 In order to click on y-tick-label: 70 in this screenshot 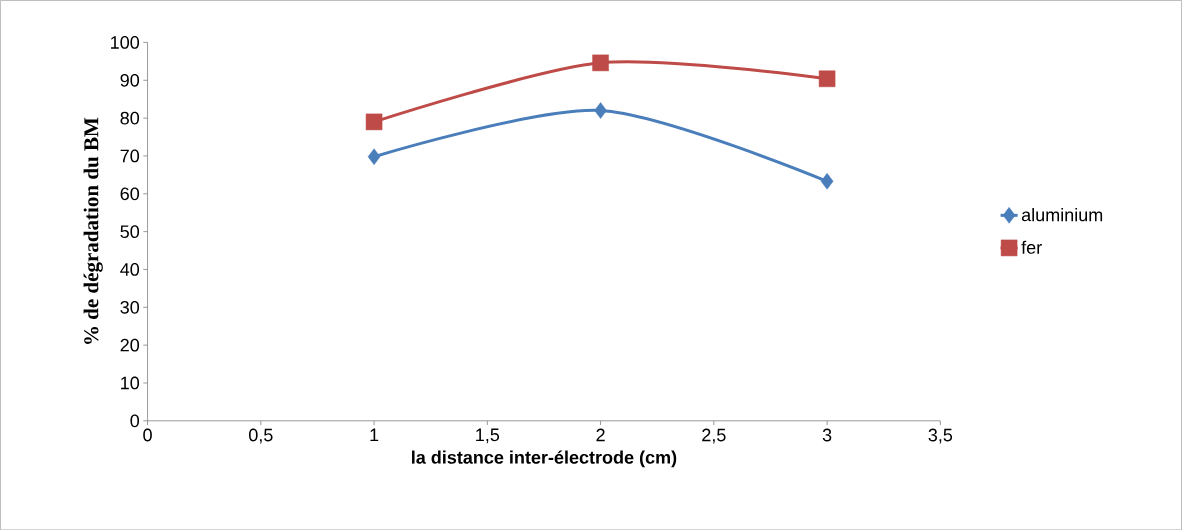, I will do `click(130, 156)`.